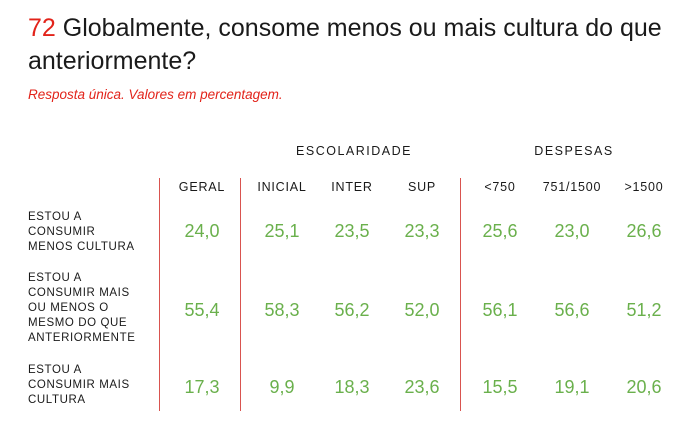  What do you see at coordinates (159, 294) in the screenshot?
I see `divider-left` at bounding box center [159, 294].